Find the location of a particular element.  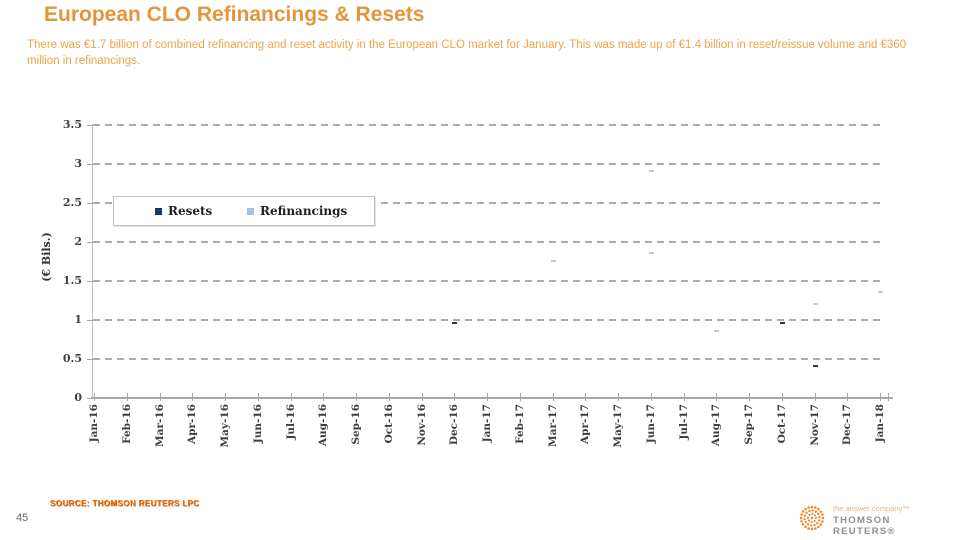

legend-label-refinancings: Refinancings is located at coordinates (304, 211).